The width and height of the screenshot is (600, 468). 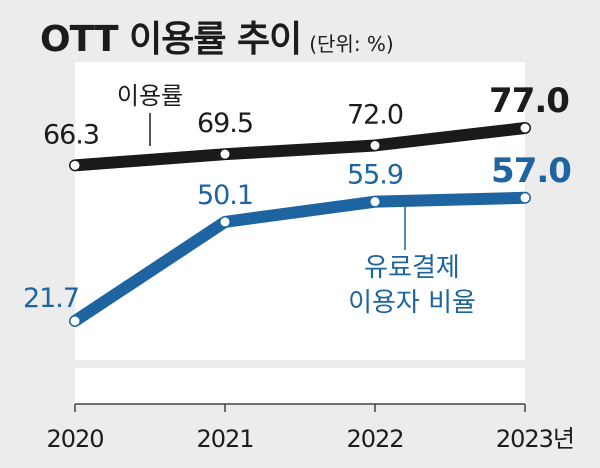 I want to click on chart-unit: (단위: %), so click(x=351, y=44).